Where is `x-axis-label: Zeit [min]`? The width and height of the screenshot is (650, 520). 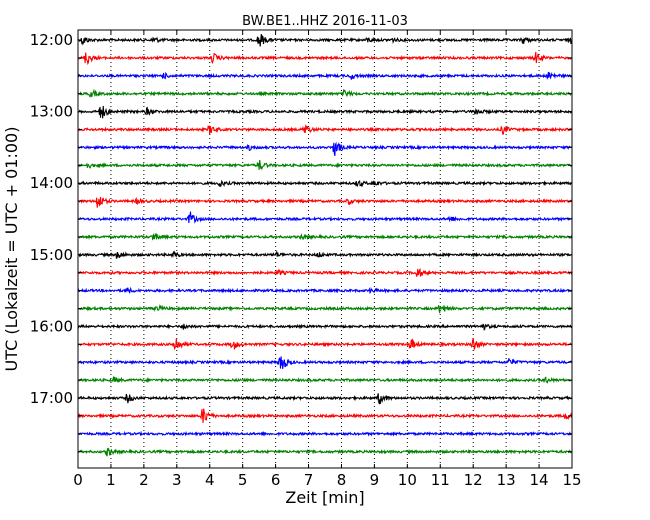 x-axis-label: Zeit [min] is located at coordinates (324, 497).